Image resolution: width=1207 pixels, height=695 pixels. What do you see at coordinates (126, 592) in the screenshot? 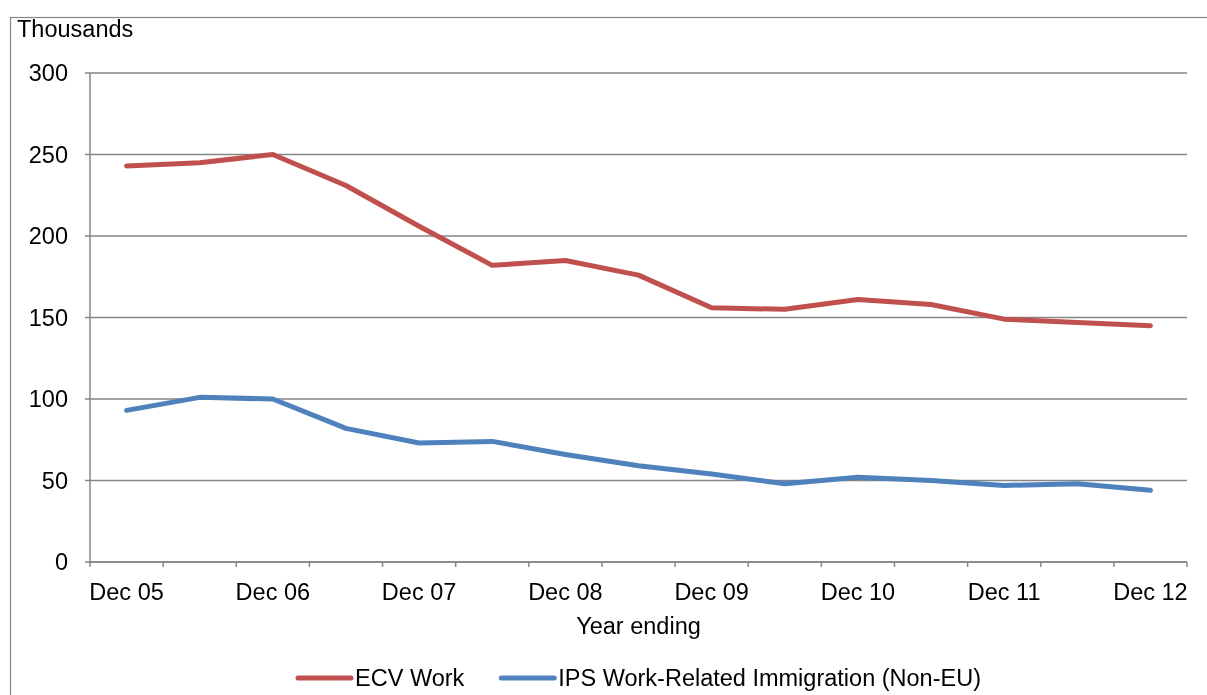
I see `x-tick-label: Dec 05` at bounding box center [126, 592].